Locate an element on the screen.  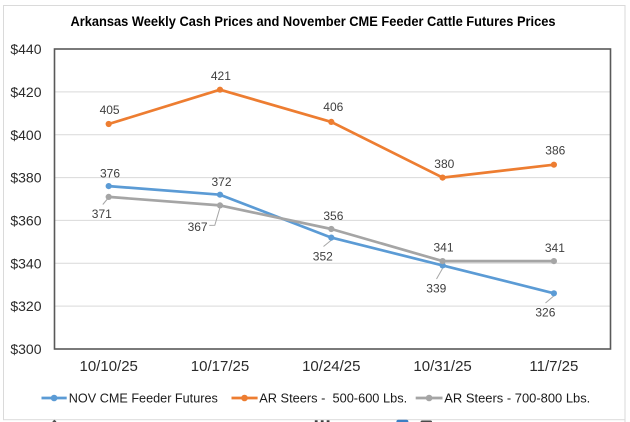
svg-text: $340 is located at coordinates (25, 263).